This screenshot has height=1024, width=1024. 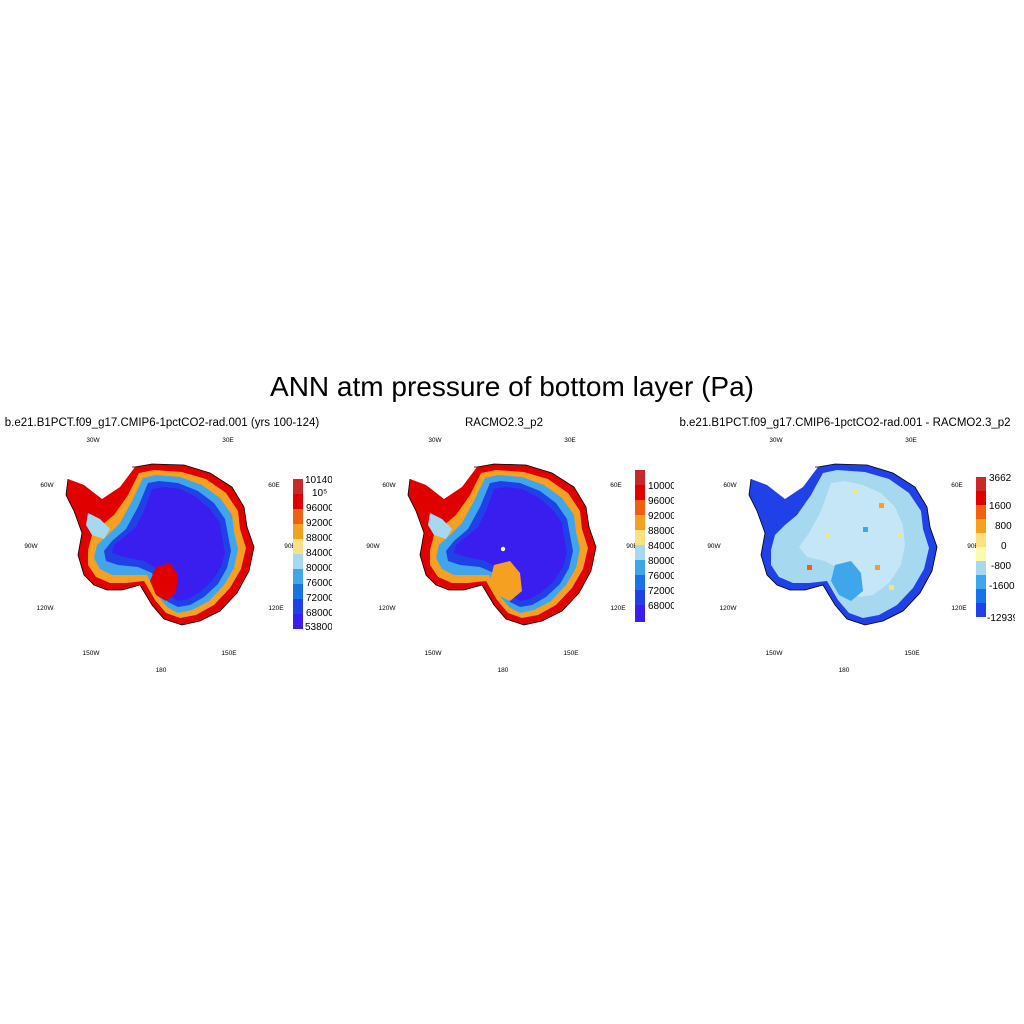 What do you see at coordinates (661, 486) in the screenshot?
I see `colorbar-label: 100000` at bounding box center [661, 486].